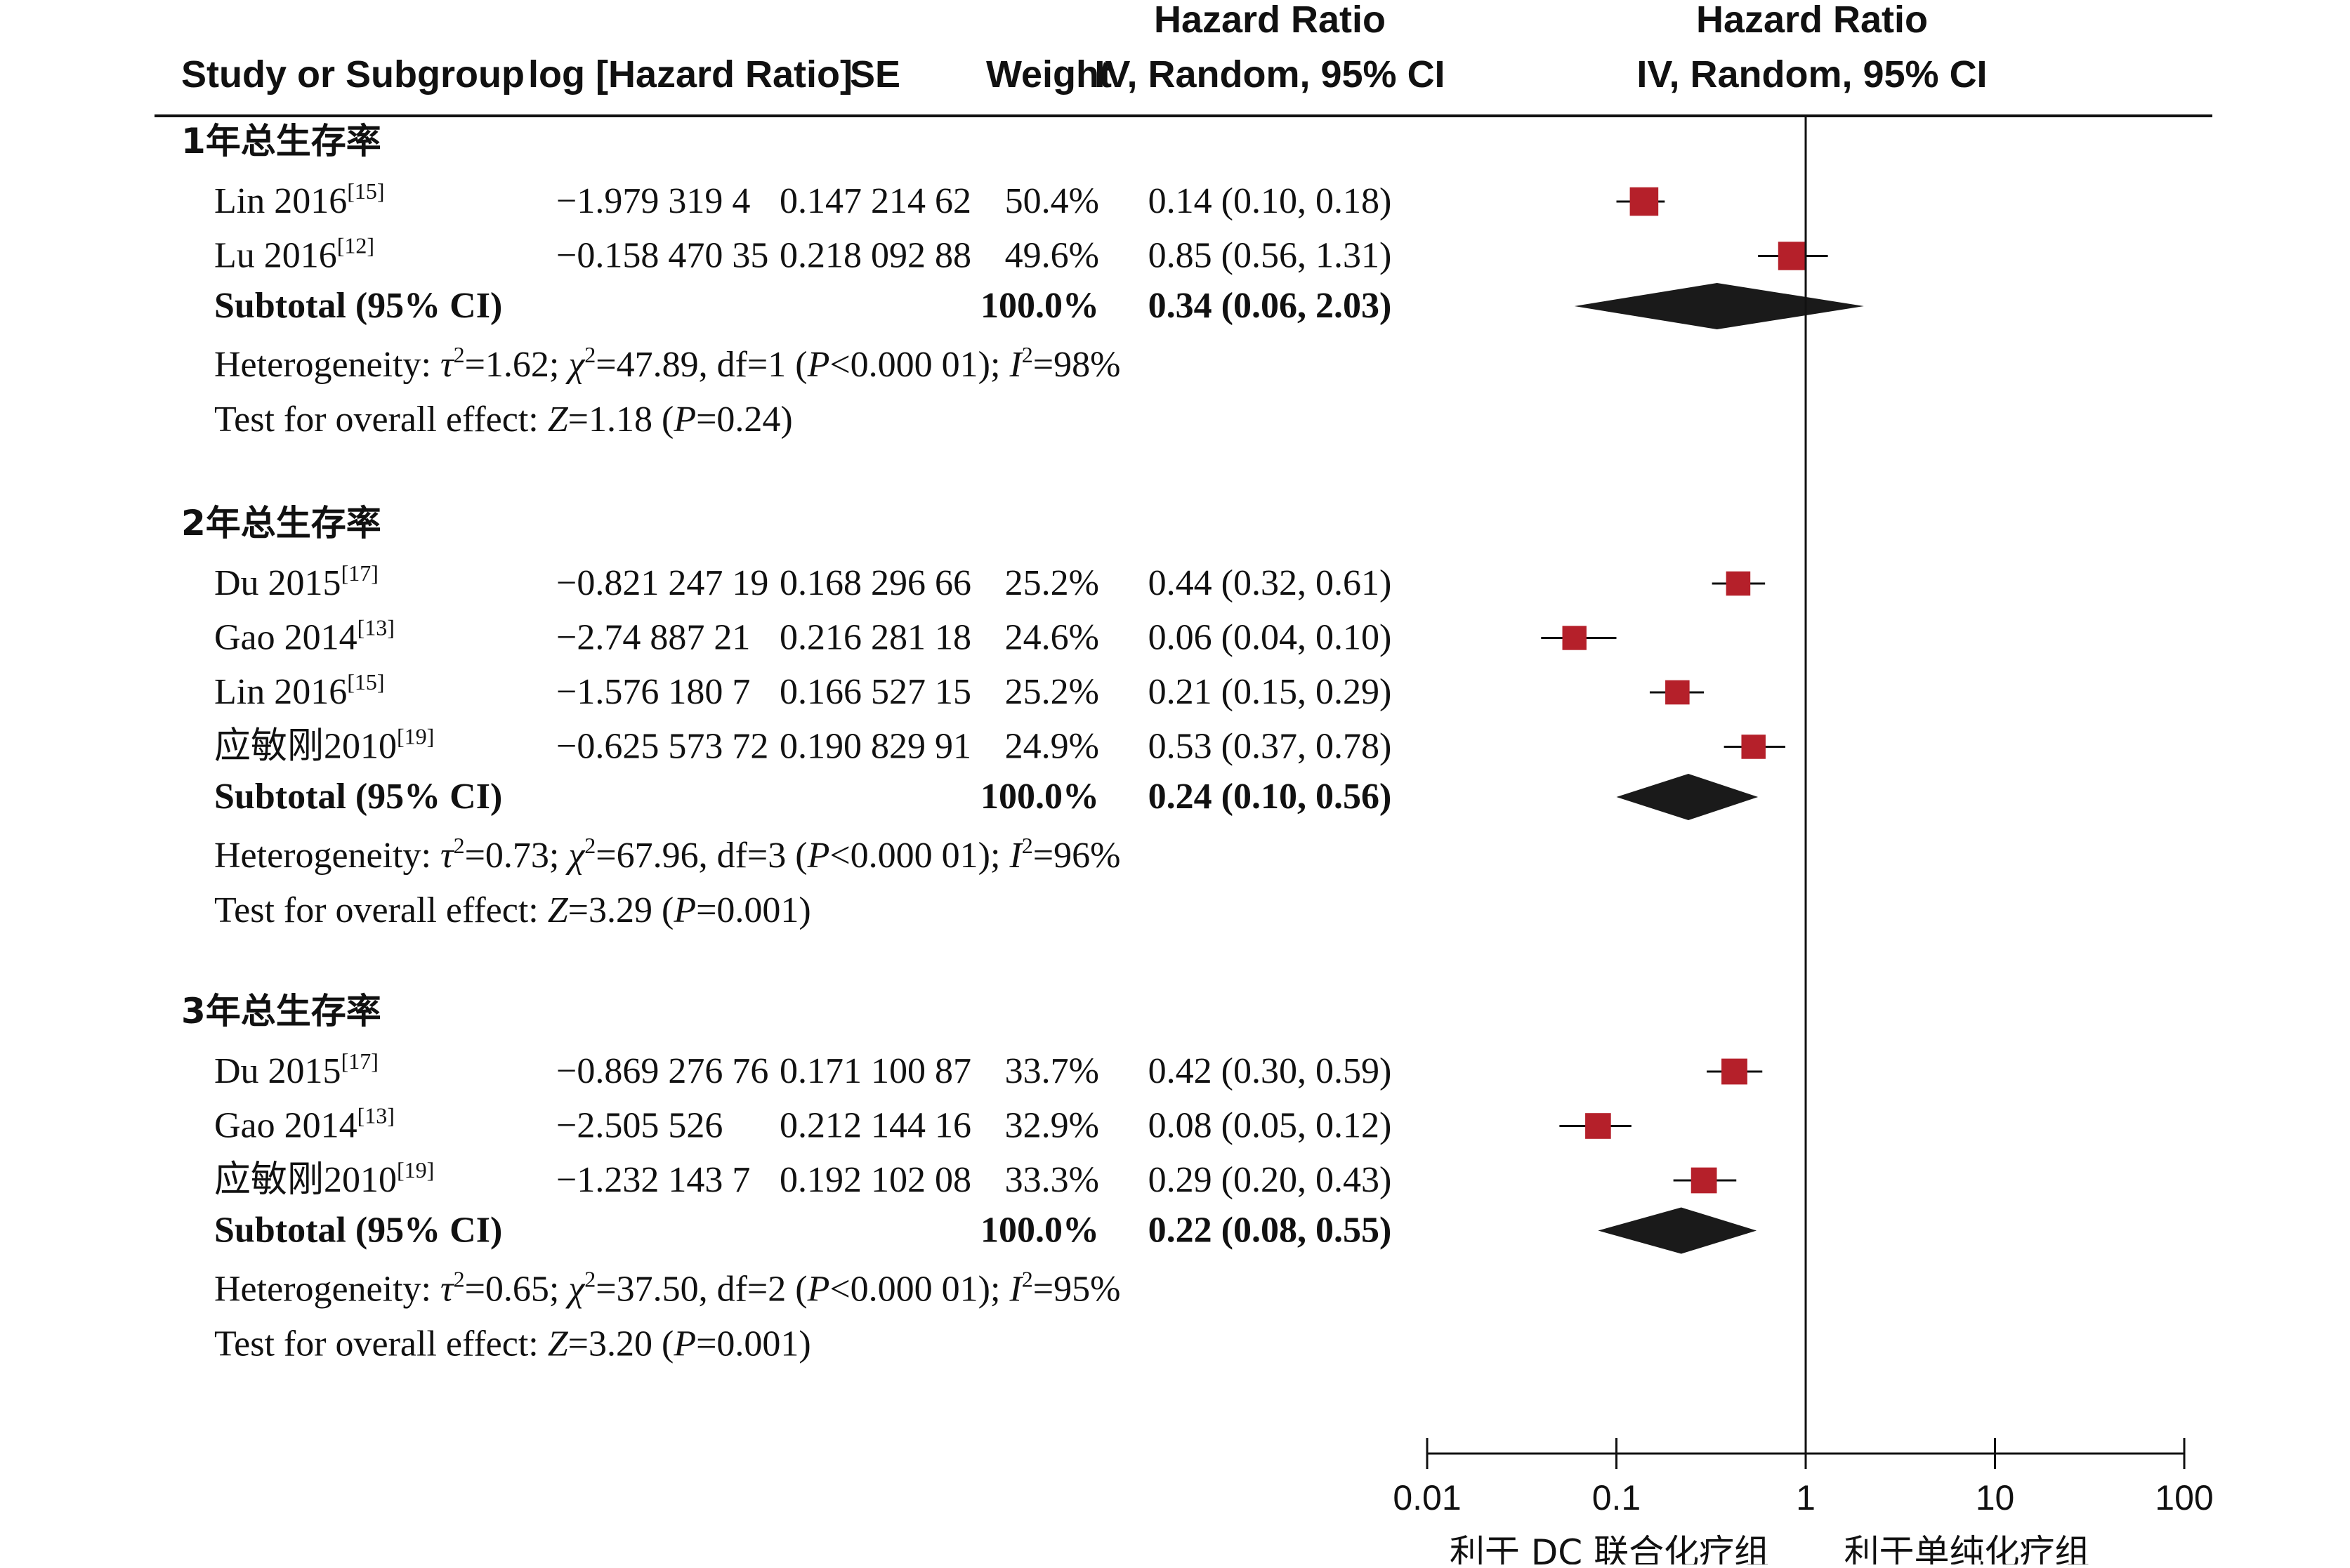 The height and width of the screenshot is (1568, 2350). What do you see at coordinates (1270, 797) in the screenshot?
I see `subtotal-ci: 0.24 (0.10, 0.56)` at bounding box center [1270, 797].